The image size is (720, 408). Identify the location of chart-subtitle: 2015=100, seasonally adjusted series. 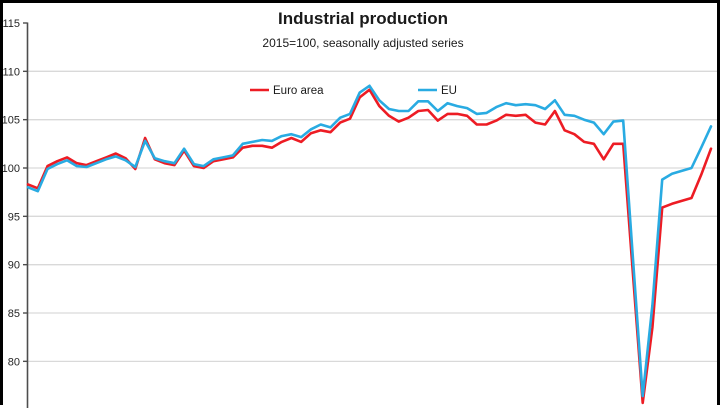
(363, 43).